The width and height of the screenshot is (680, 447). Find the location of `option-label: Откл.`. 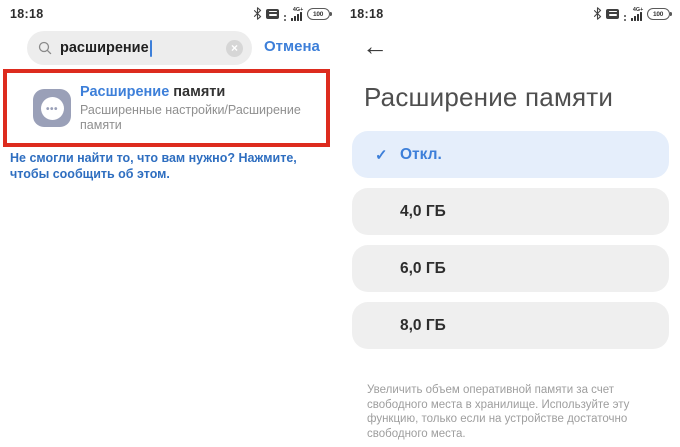

option-label: Откл. is located at coordinates (421, 154).